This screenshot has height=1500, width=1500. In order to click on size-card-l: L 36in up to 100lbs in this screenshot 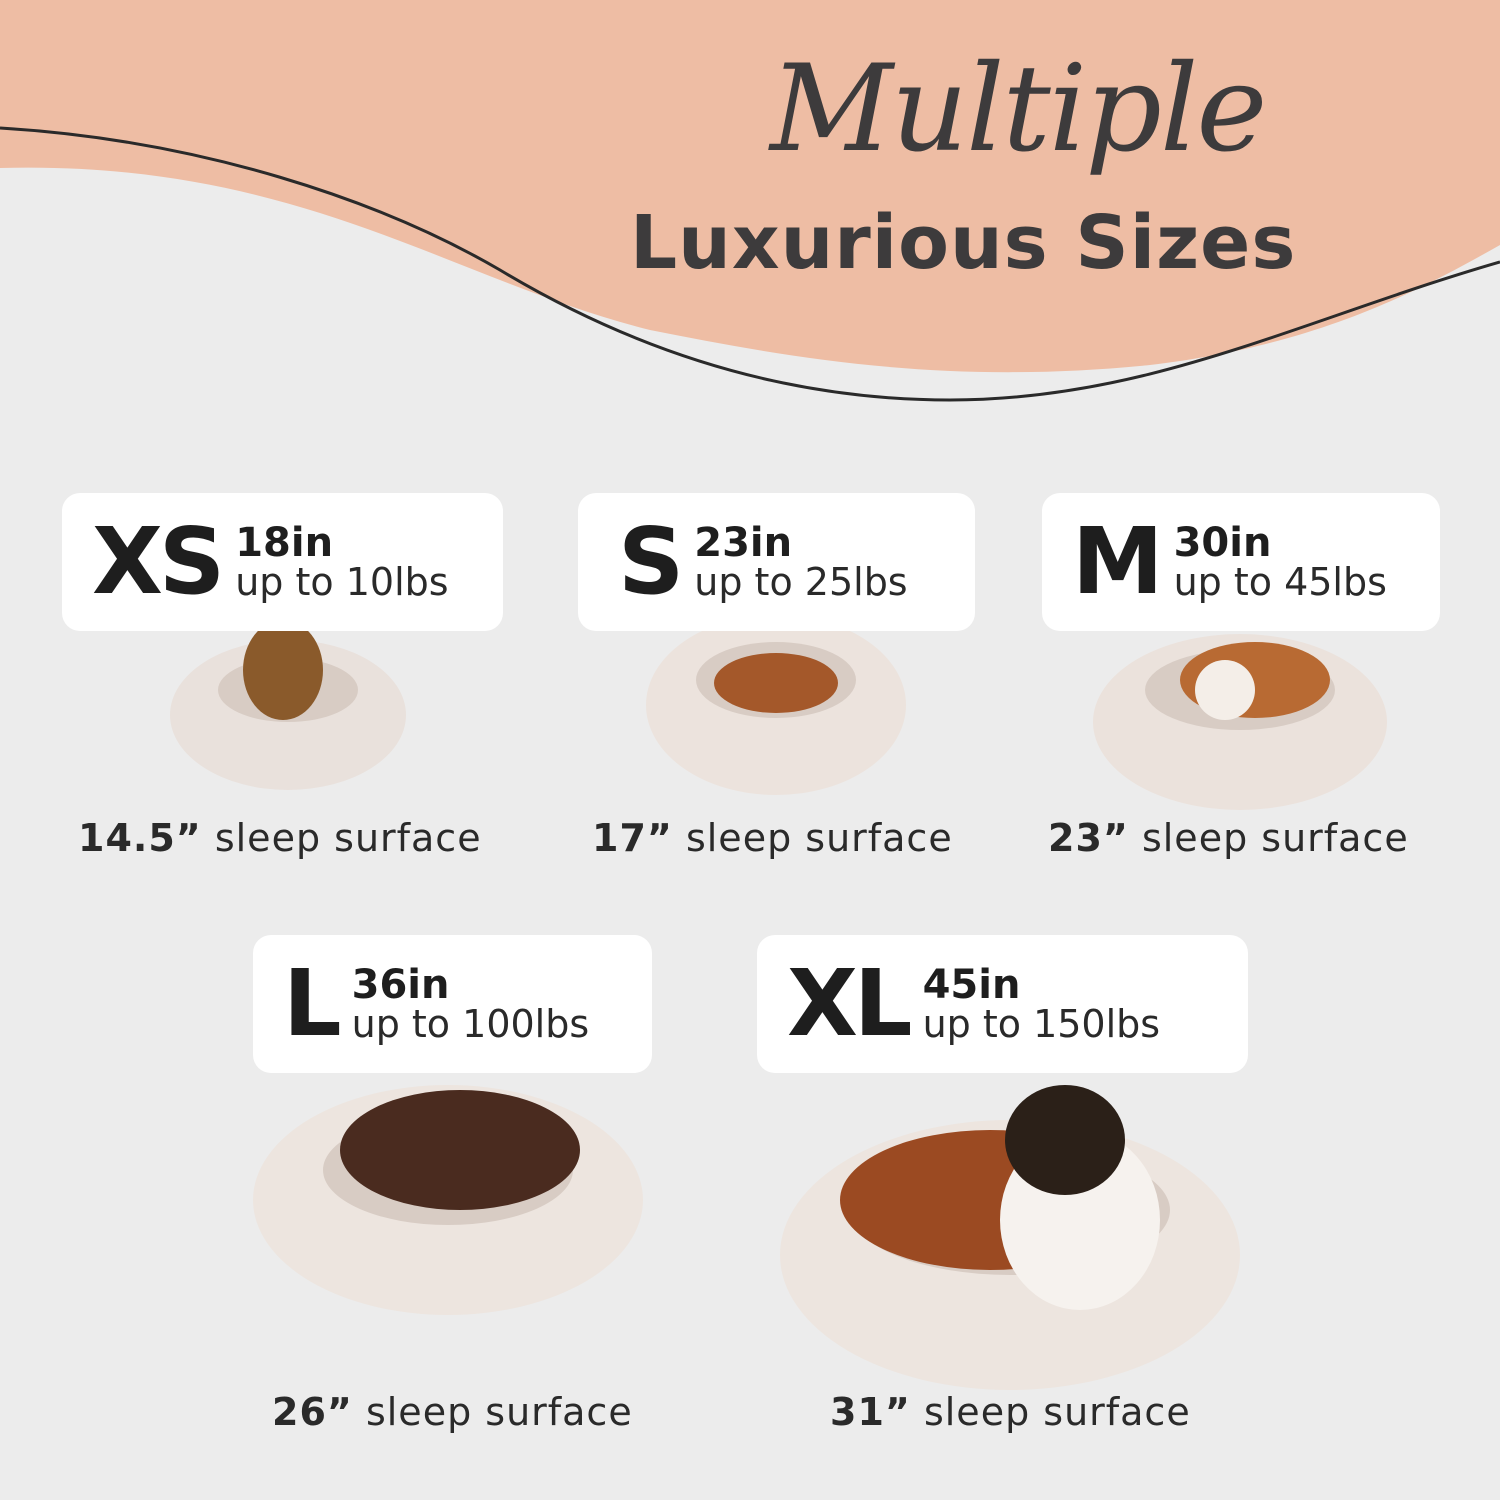, I will do `click(452, 1004)`.